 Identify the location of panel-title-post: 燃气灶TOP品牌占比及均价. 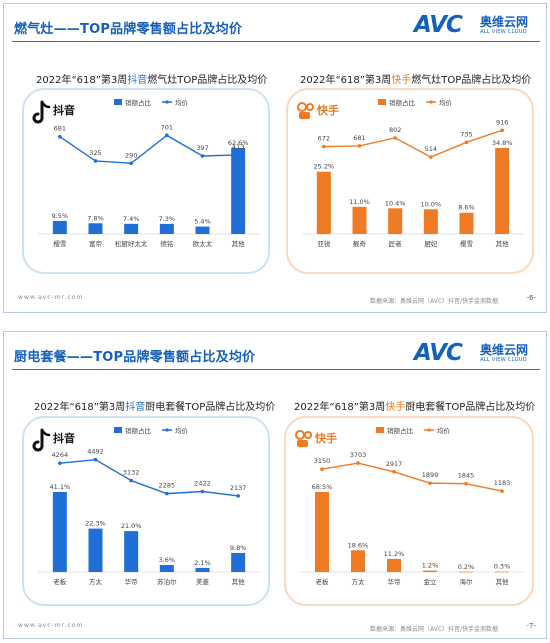
(471, 80).